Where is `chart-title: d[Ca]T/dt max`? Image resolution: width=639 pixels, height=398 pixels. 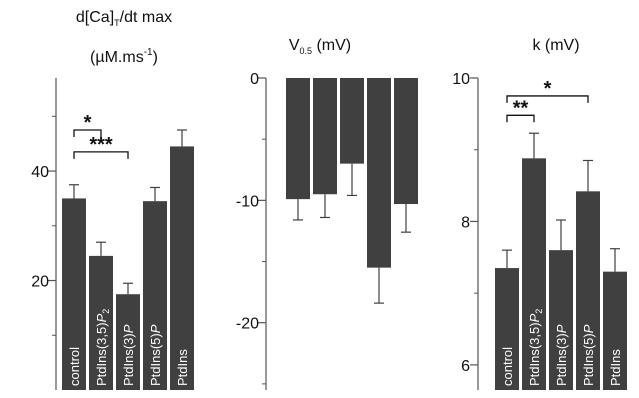 chart-title: d[Ca]T/dt max is located at coordinates (124, 18).